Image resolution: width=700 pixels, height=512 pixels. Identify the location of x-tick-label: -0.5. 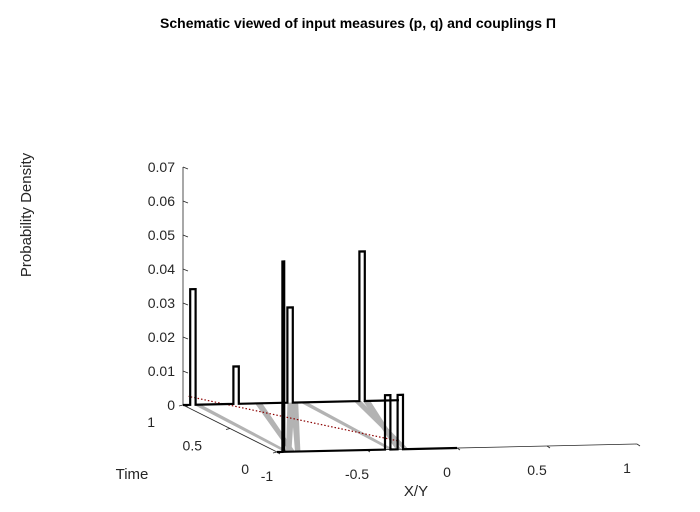
(357, 474).